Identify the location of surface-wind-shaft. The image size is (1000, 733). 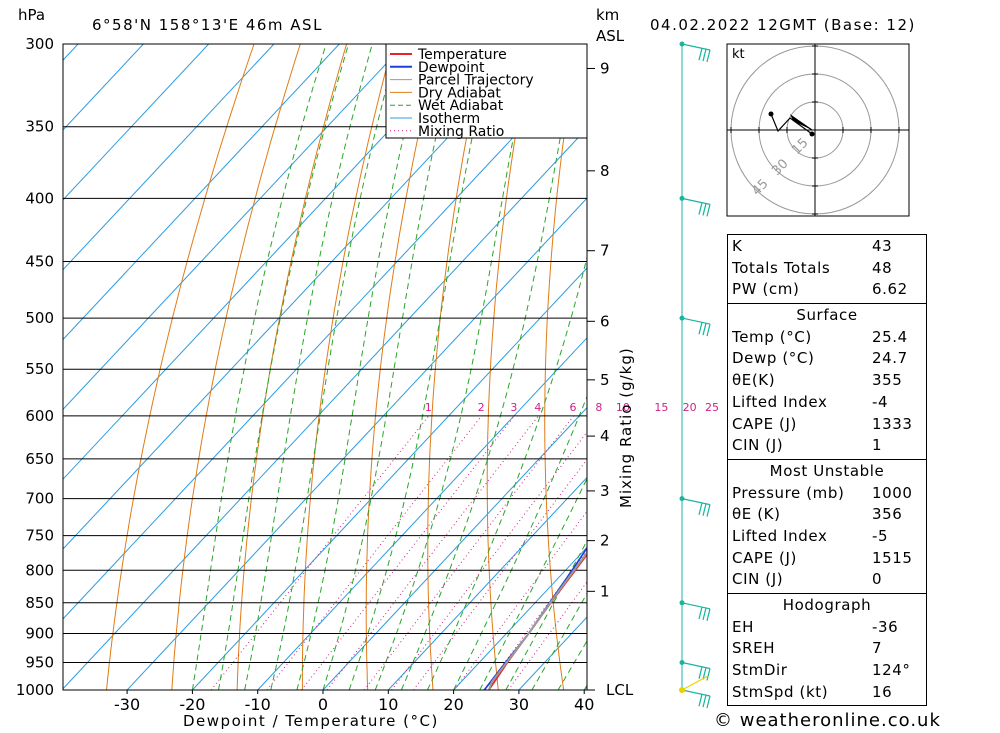
(695, 683).